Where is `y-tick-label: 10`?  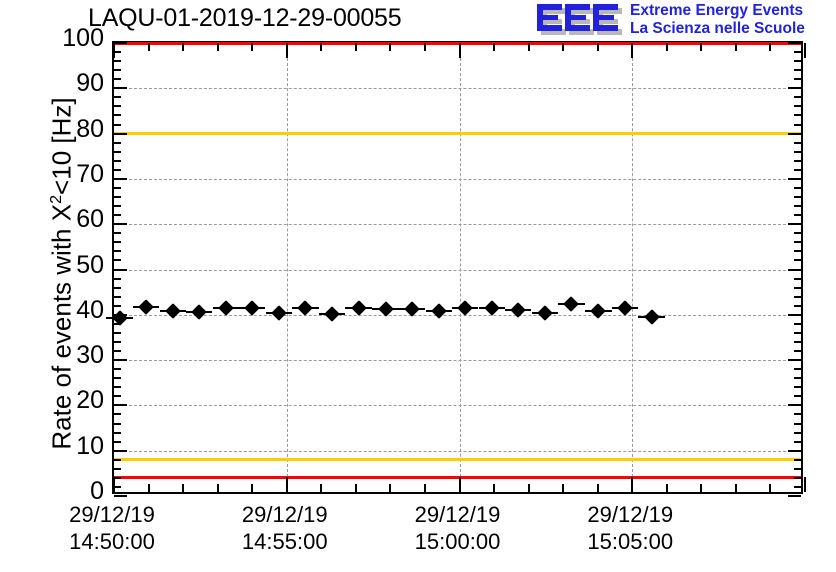 y-tick-label: 10 is located at coordinates (90, 445).